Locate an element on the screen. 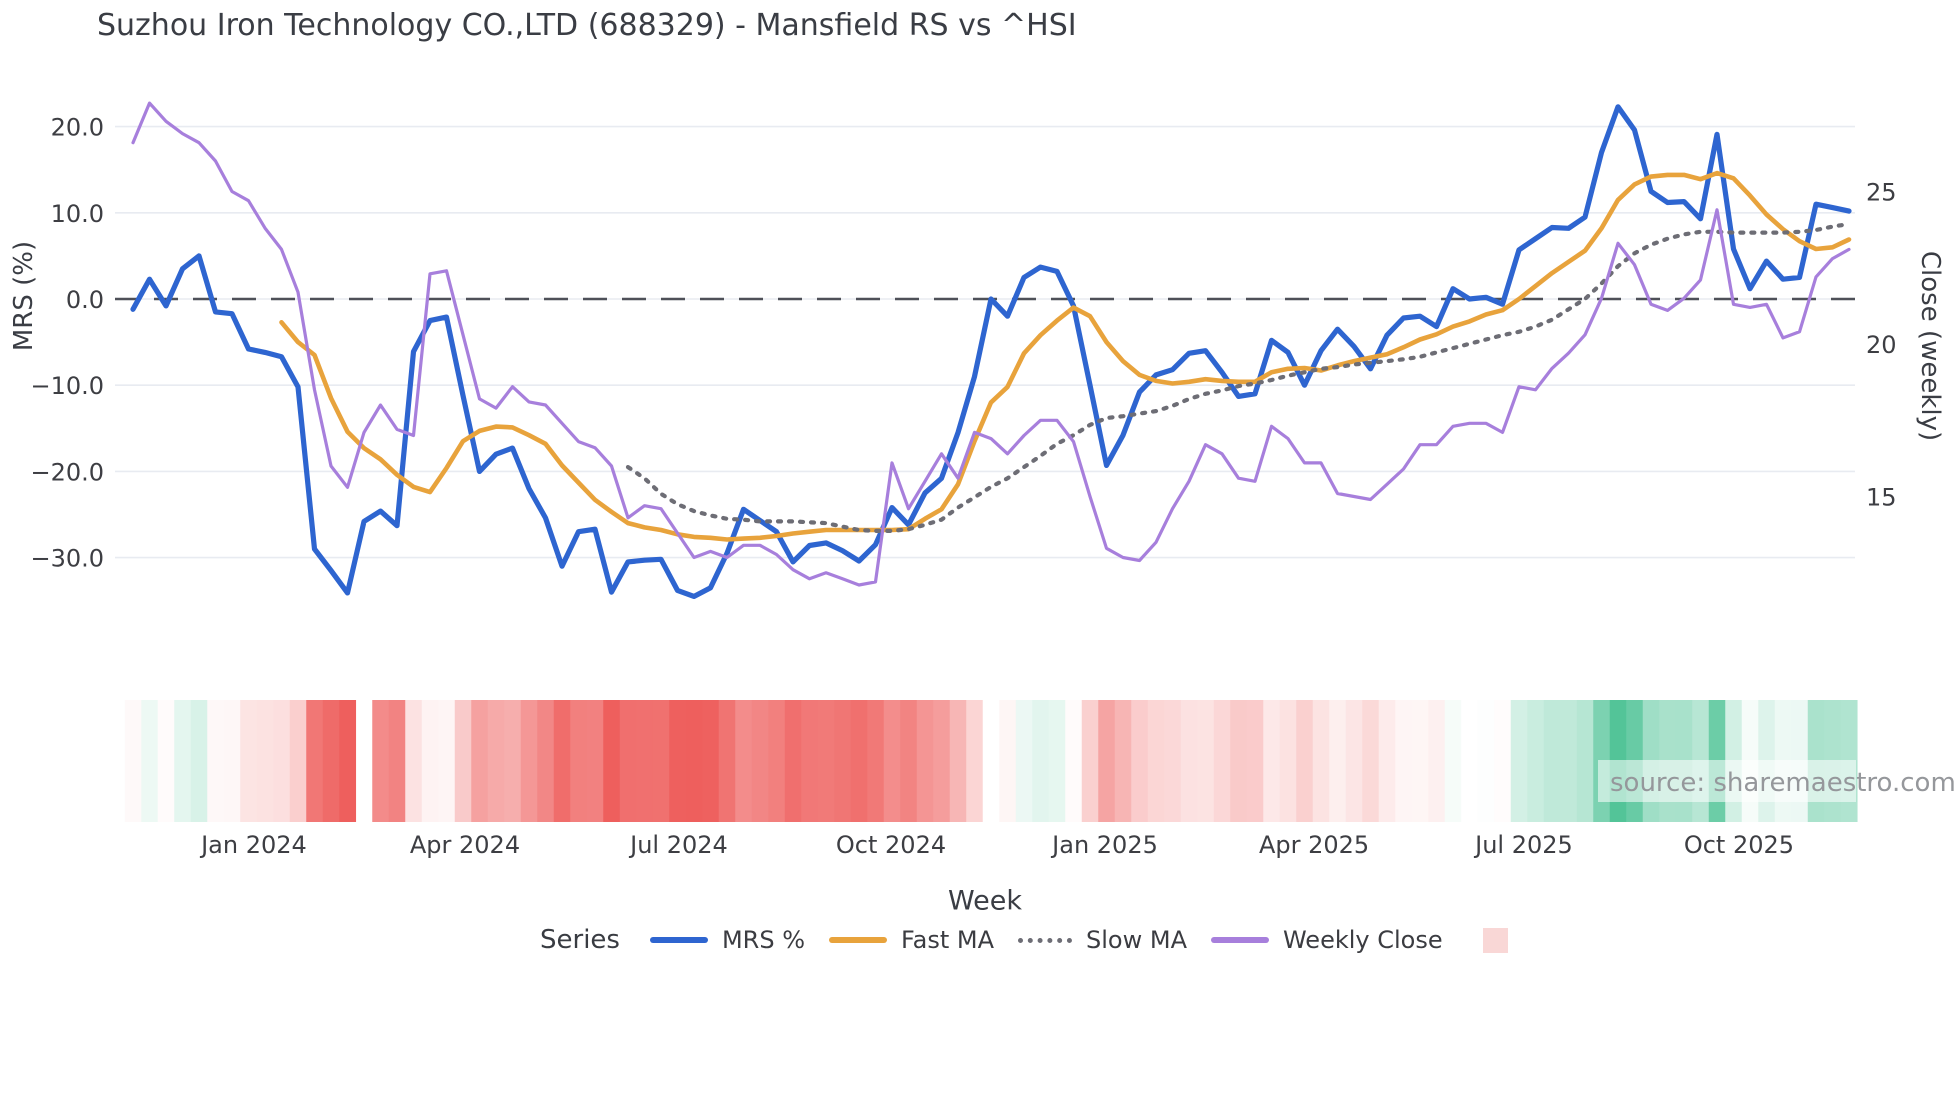 The width and height of the screenshot is (1960, 1102). right-axis-title: Close (weekly) is located at coordinates (1930, 346).